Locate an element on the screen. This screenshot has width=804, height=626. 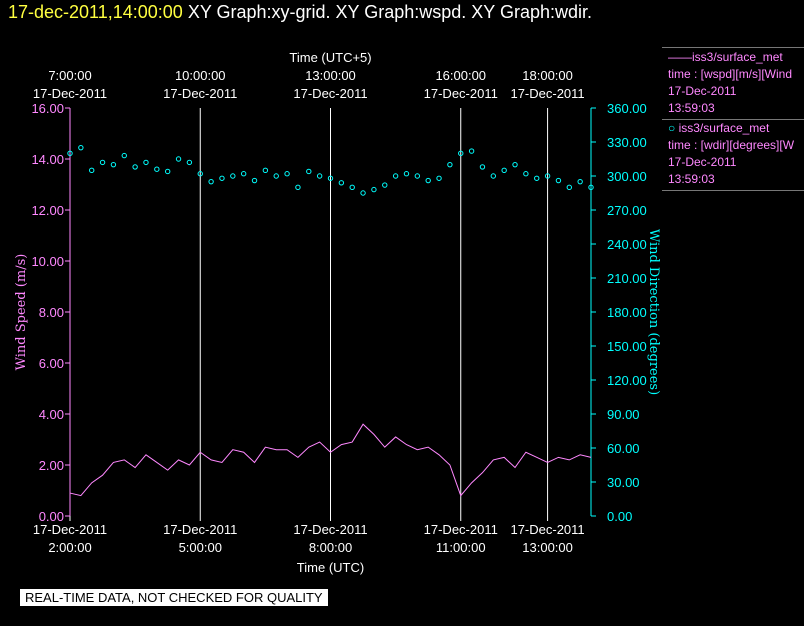
y-left-tick-label: 0.00 is located at coordinates (51, 516).